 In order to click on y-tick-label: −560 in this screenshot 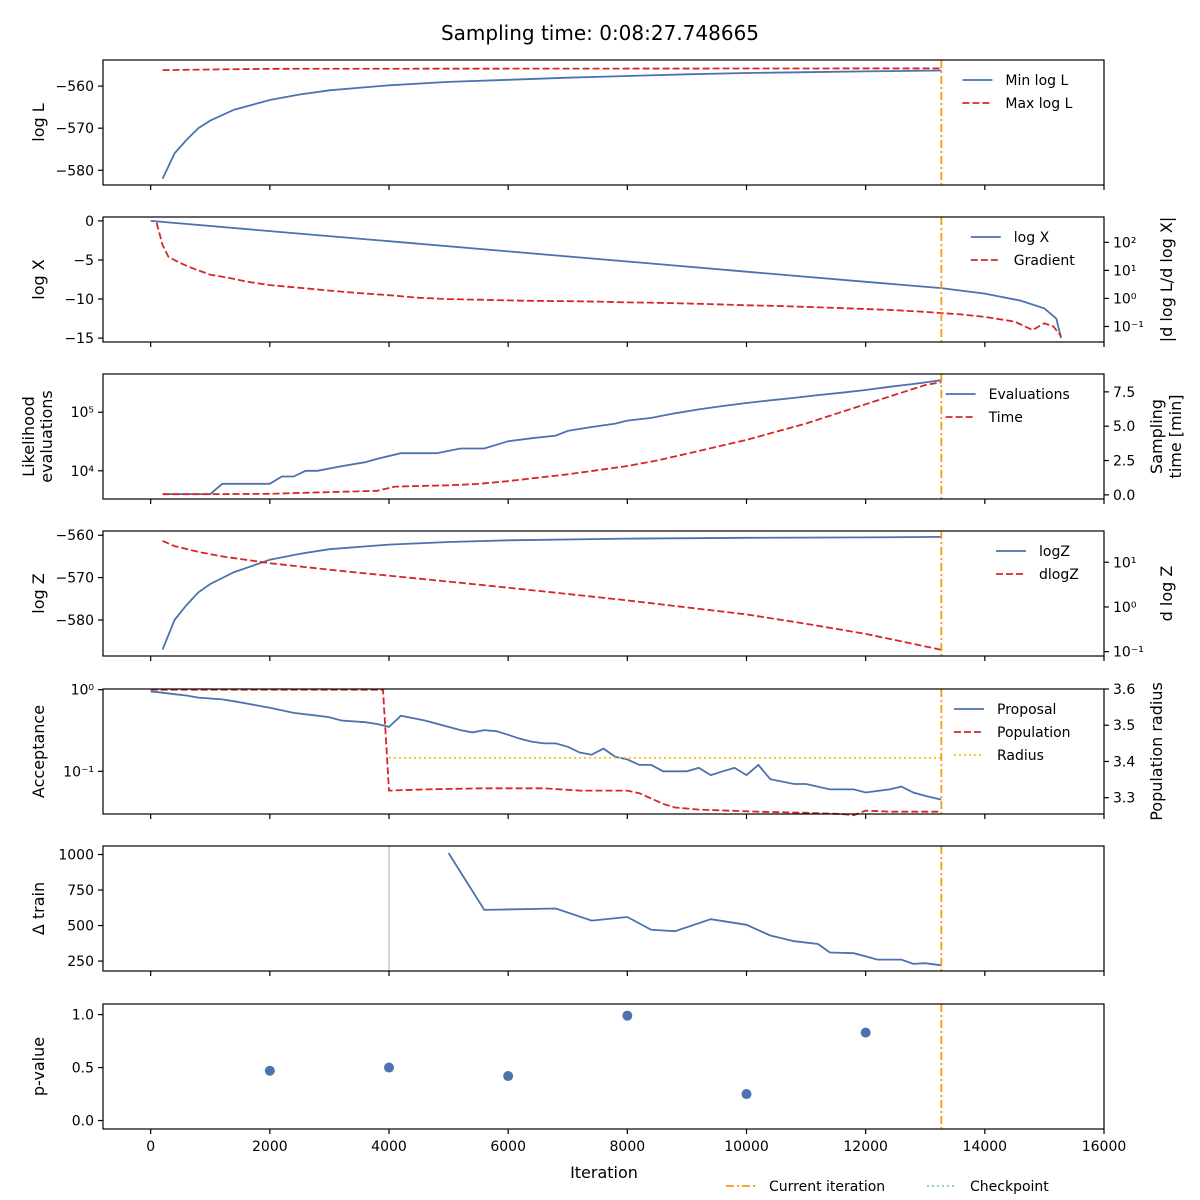, I will do `click(75, 536)`.